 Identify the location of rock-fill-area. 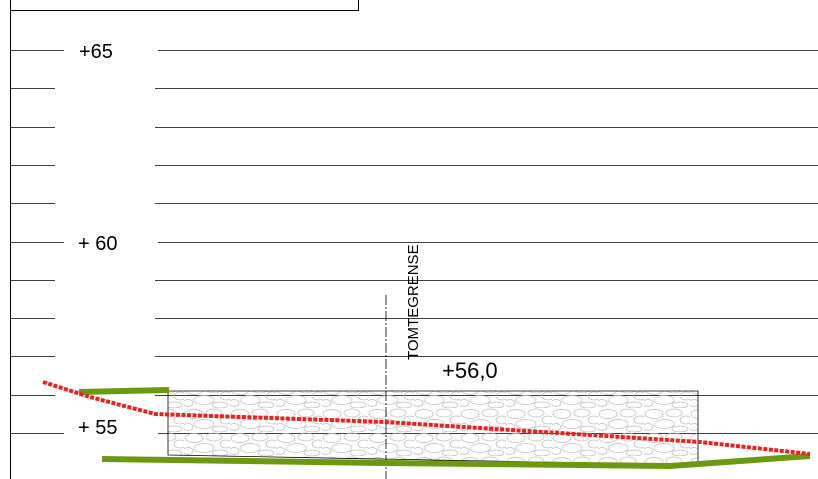
(433, 428).